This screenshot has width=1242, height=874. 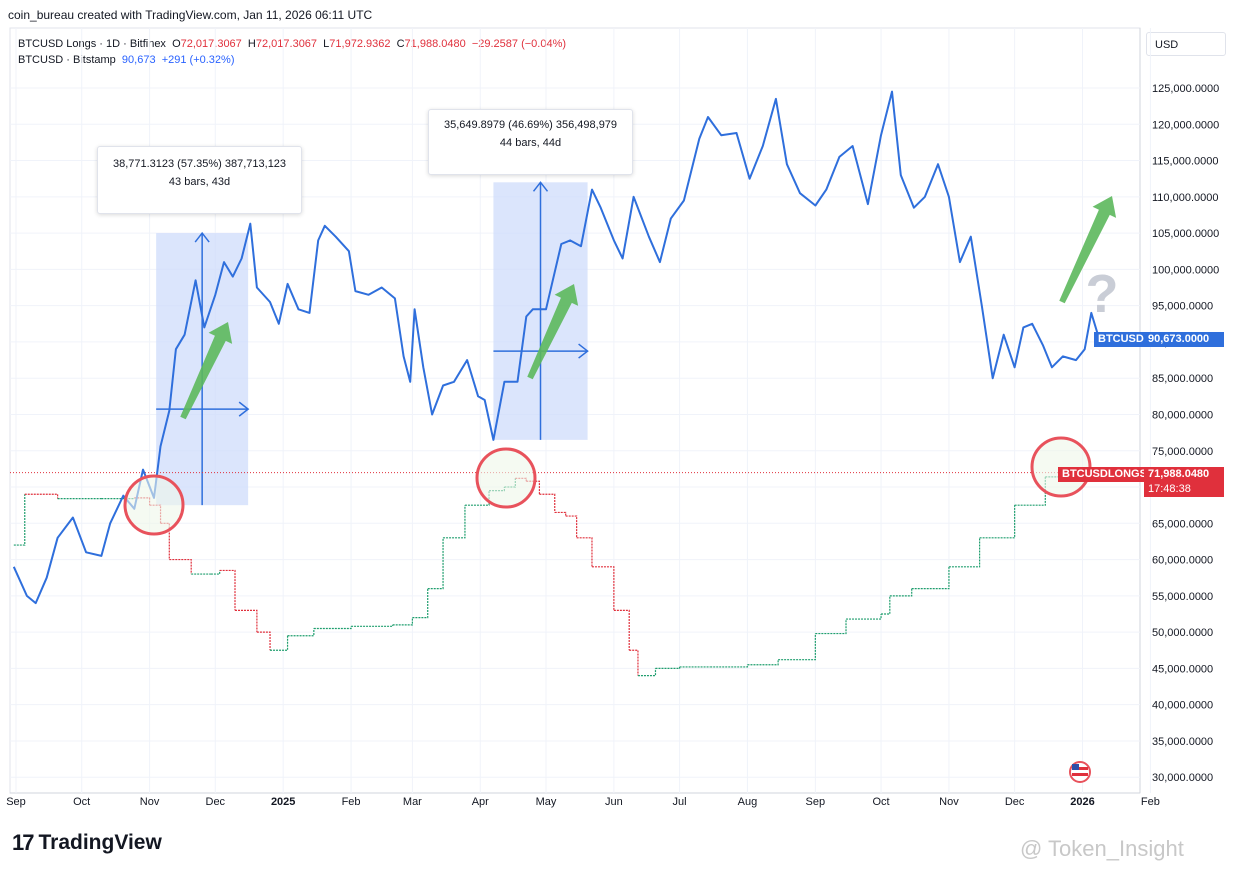 What do you see at coordinates (1182, 561) in the screenshot?
I see `y-tick-label: 60,000.0000` at bounding box center [1182, 561].